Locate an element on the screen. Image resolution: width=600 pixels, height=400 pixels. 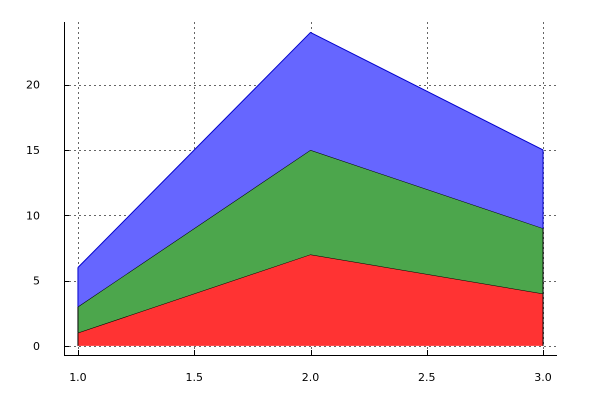
y-tick-label: 20 is located at coordinates (33, 85).